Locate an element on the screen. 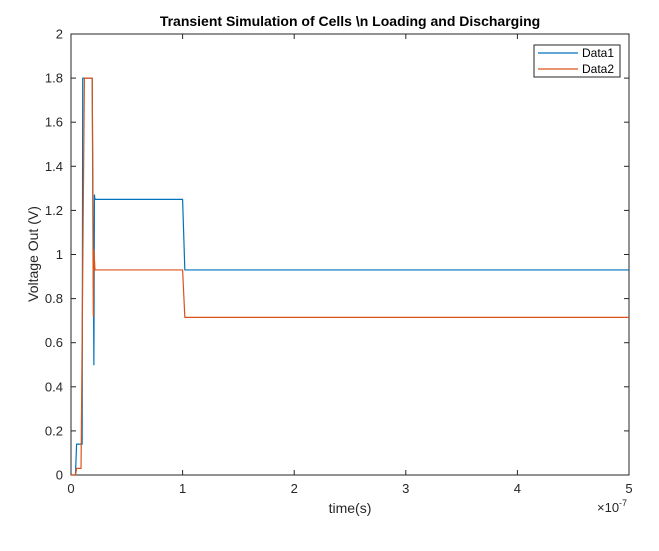 This screenshot has width=659, height=551. y-tick-label: 0.2 is located at coordinates (54, 430).